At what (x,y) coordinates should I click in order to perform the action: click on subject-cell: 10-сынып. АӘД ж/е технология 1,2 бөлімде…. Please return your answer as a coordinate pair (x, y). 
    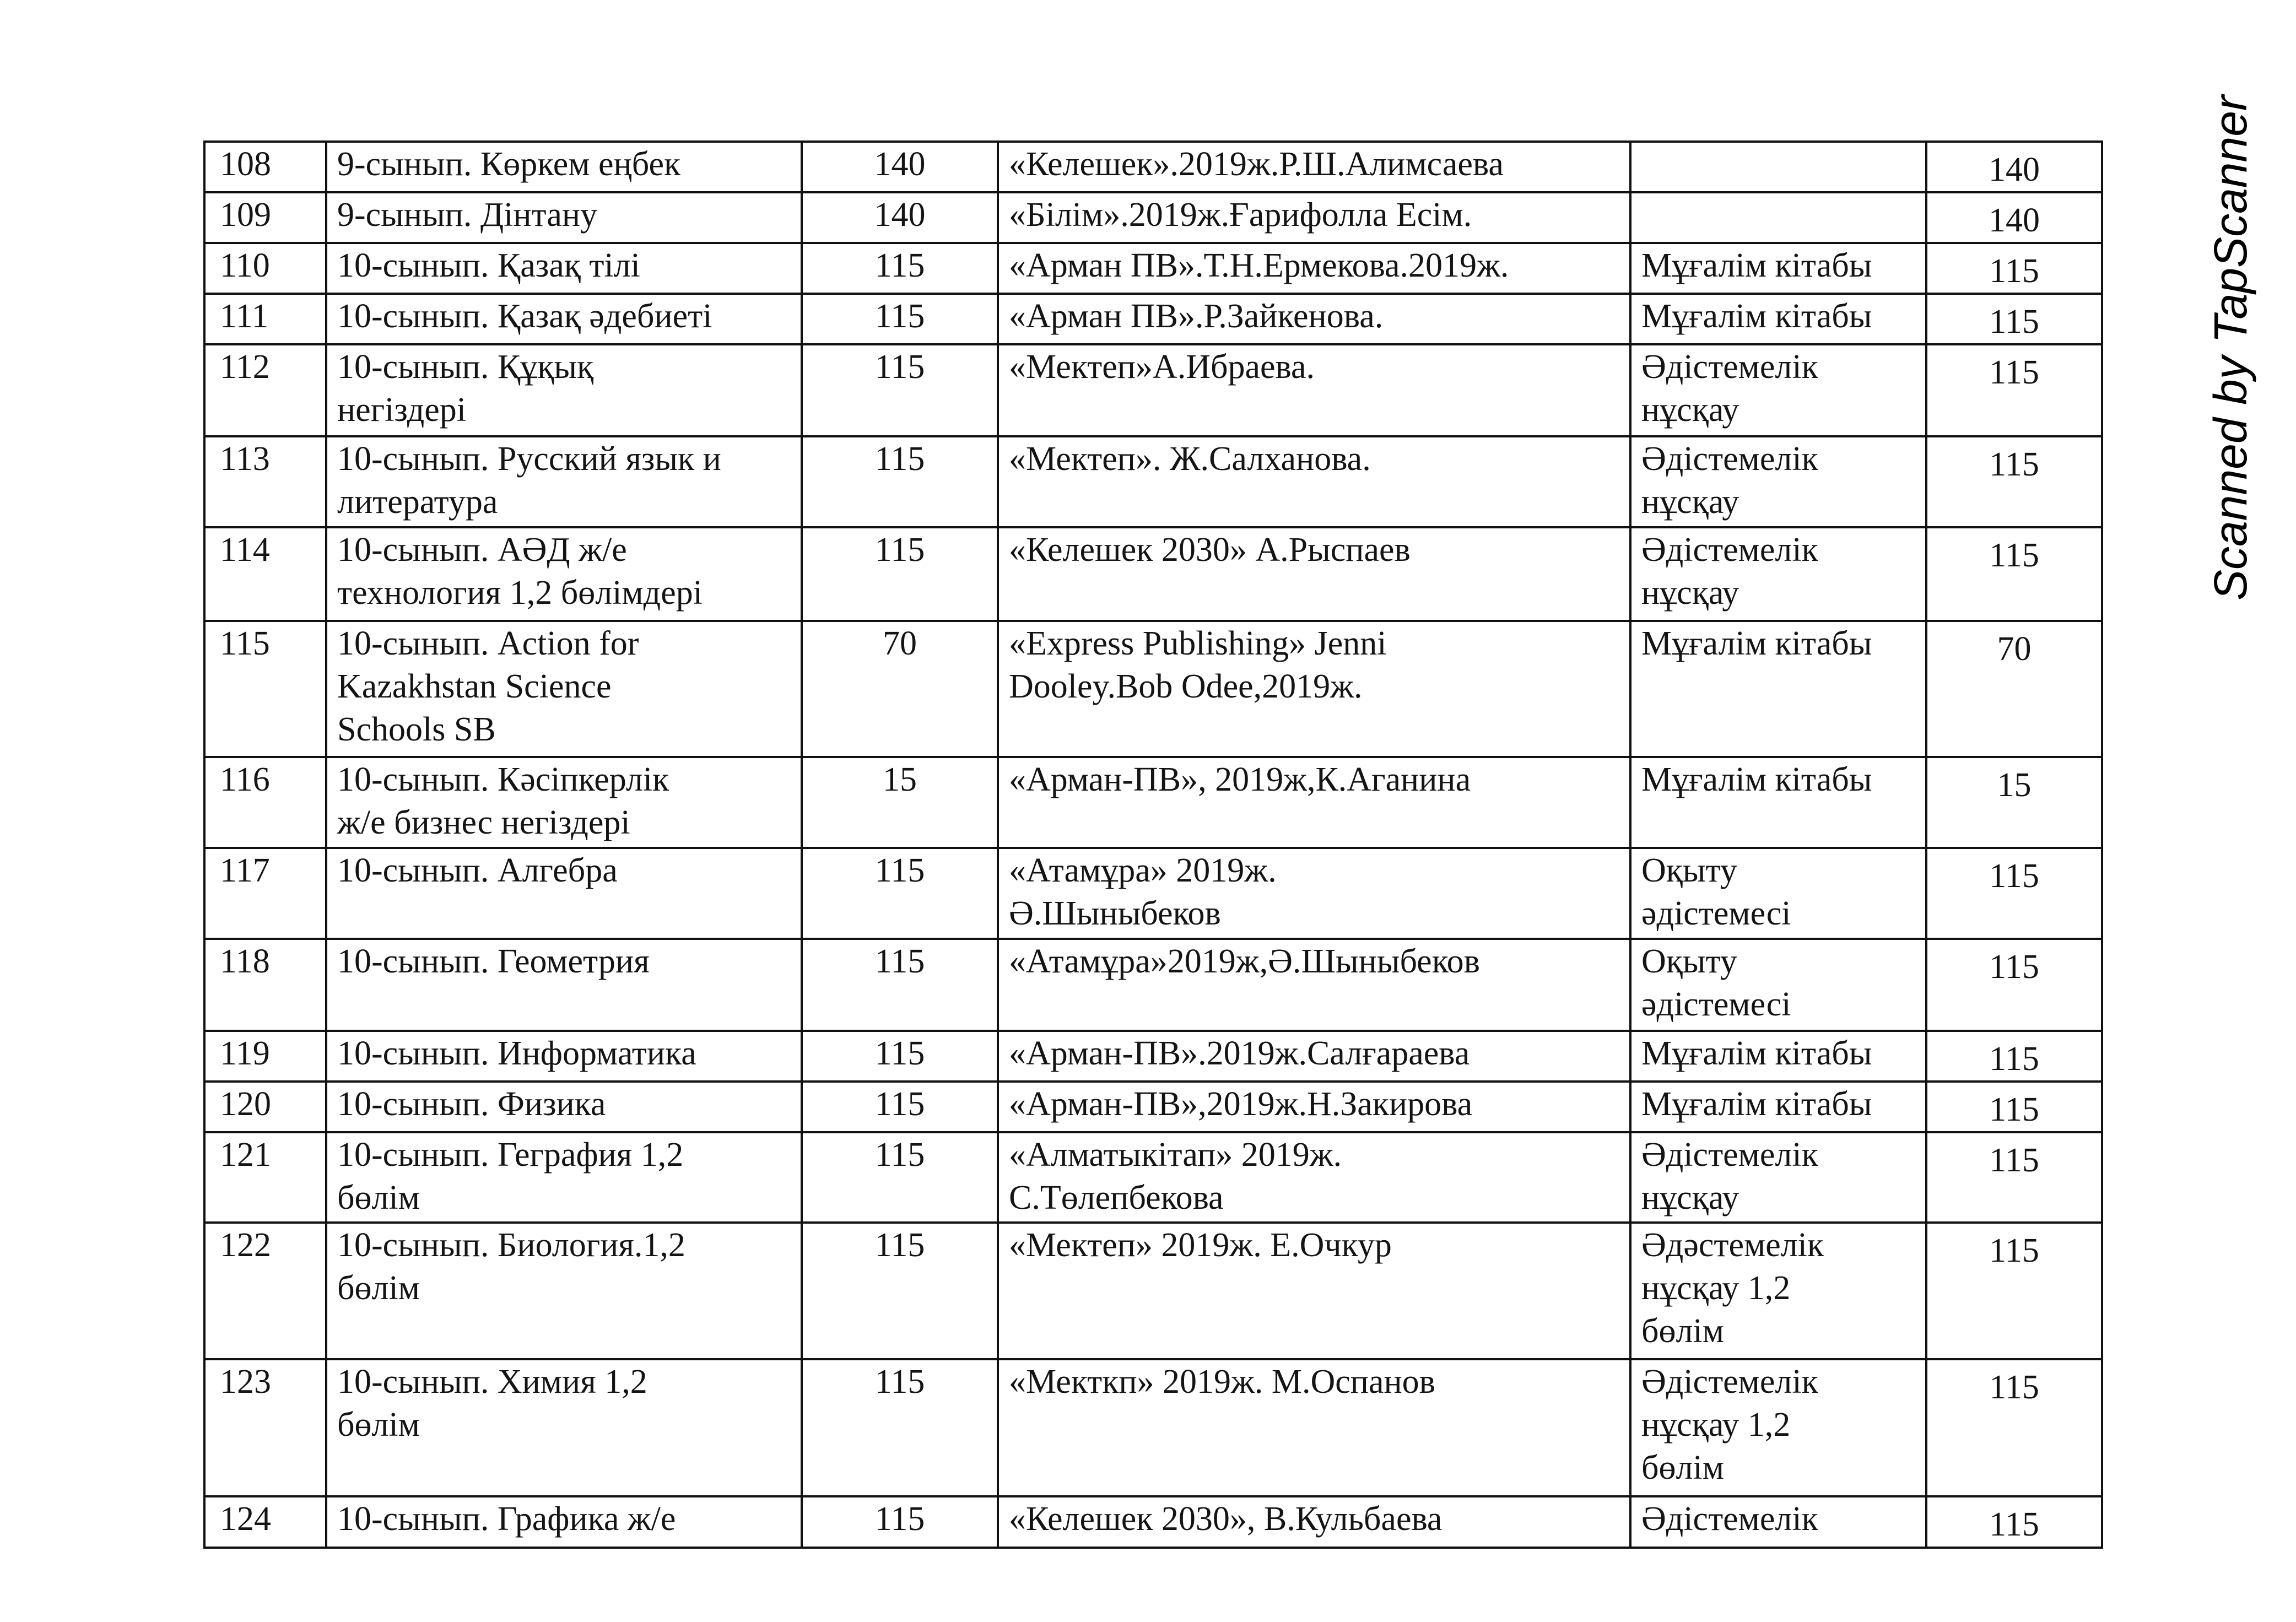
    Looking at the image, I should click on (564, 574).